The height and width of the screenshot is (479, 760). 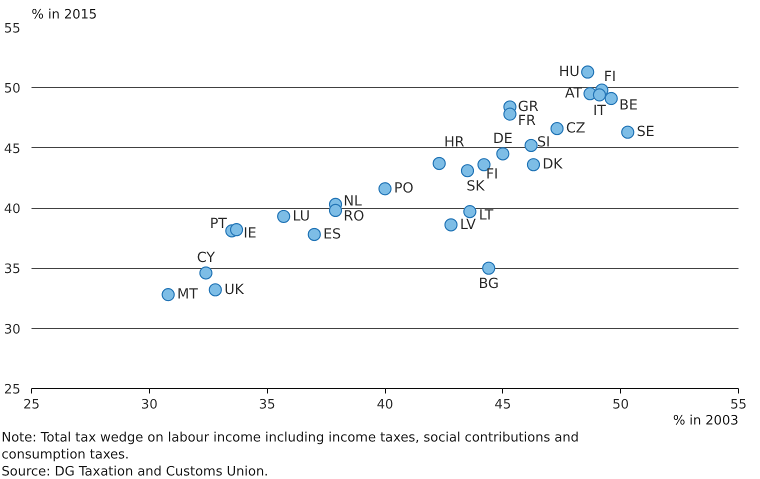 I want to click on annotation: SK, so click(x=476, y=186).